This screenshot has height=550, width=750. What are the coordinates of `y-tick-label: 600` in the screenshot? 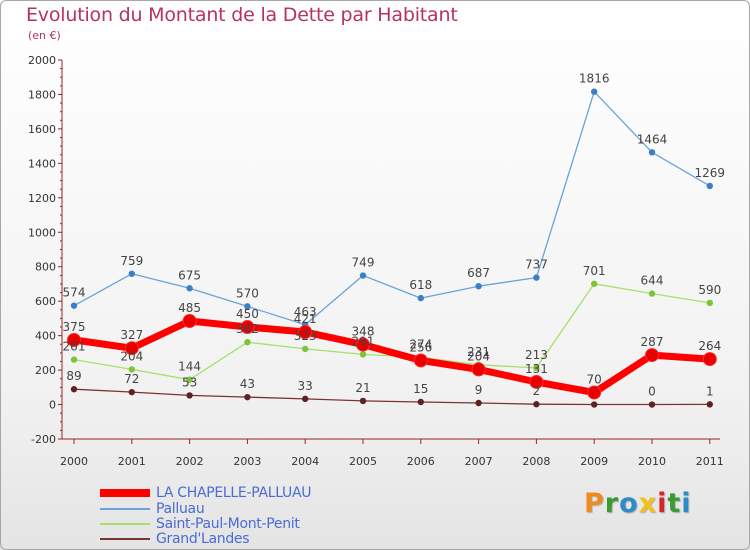 It's located at (45, 301).